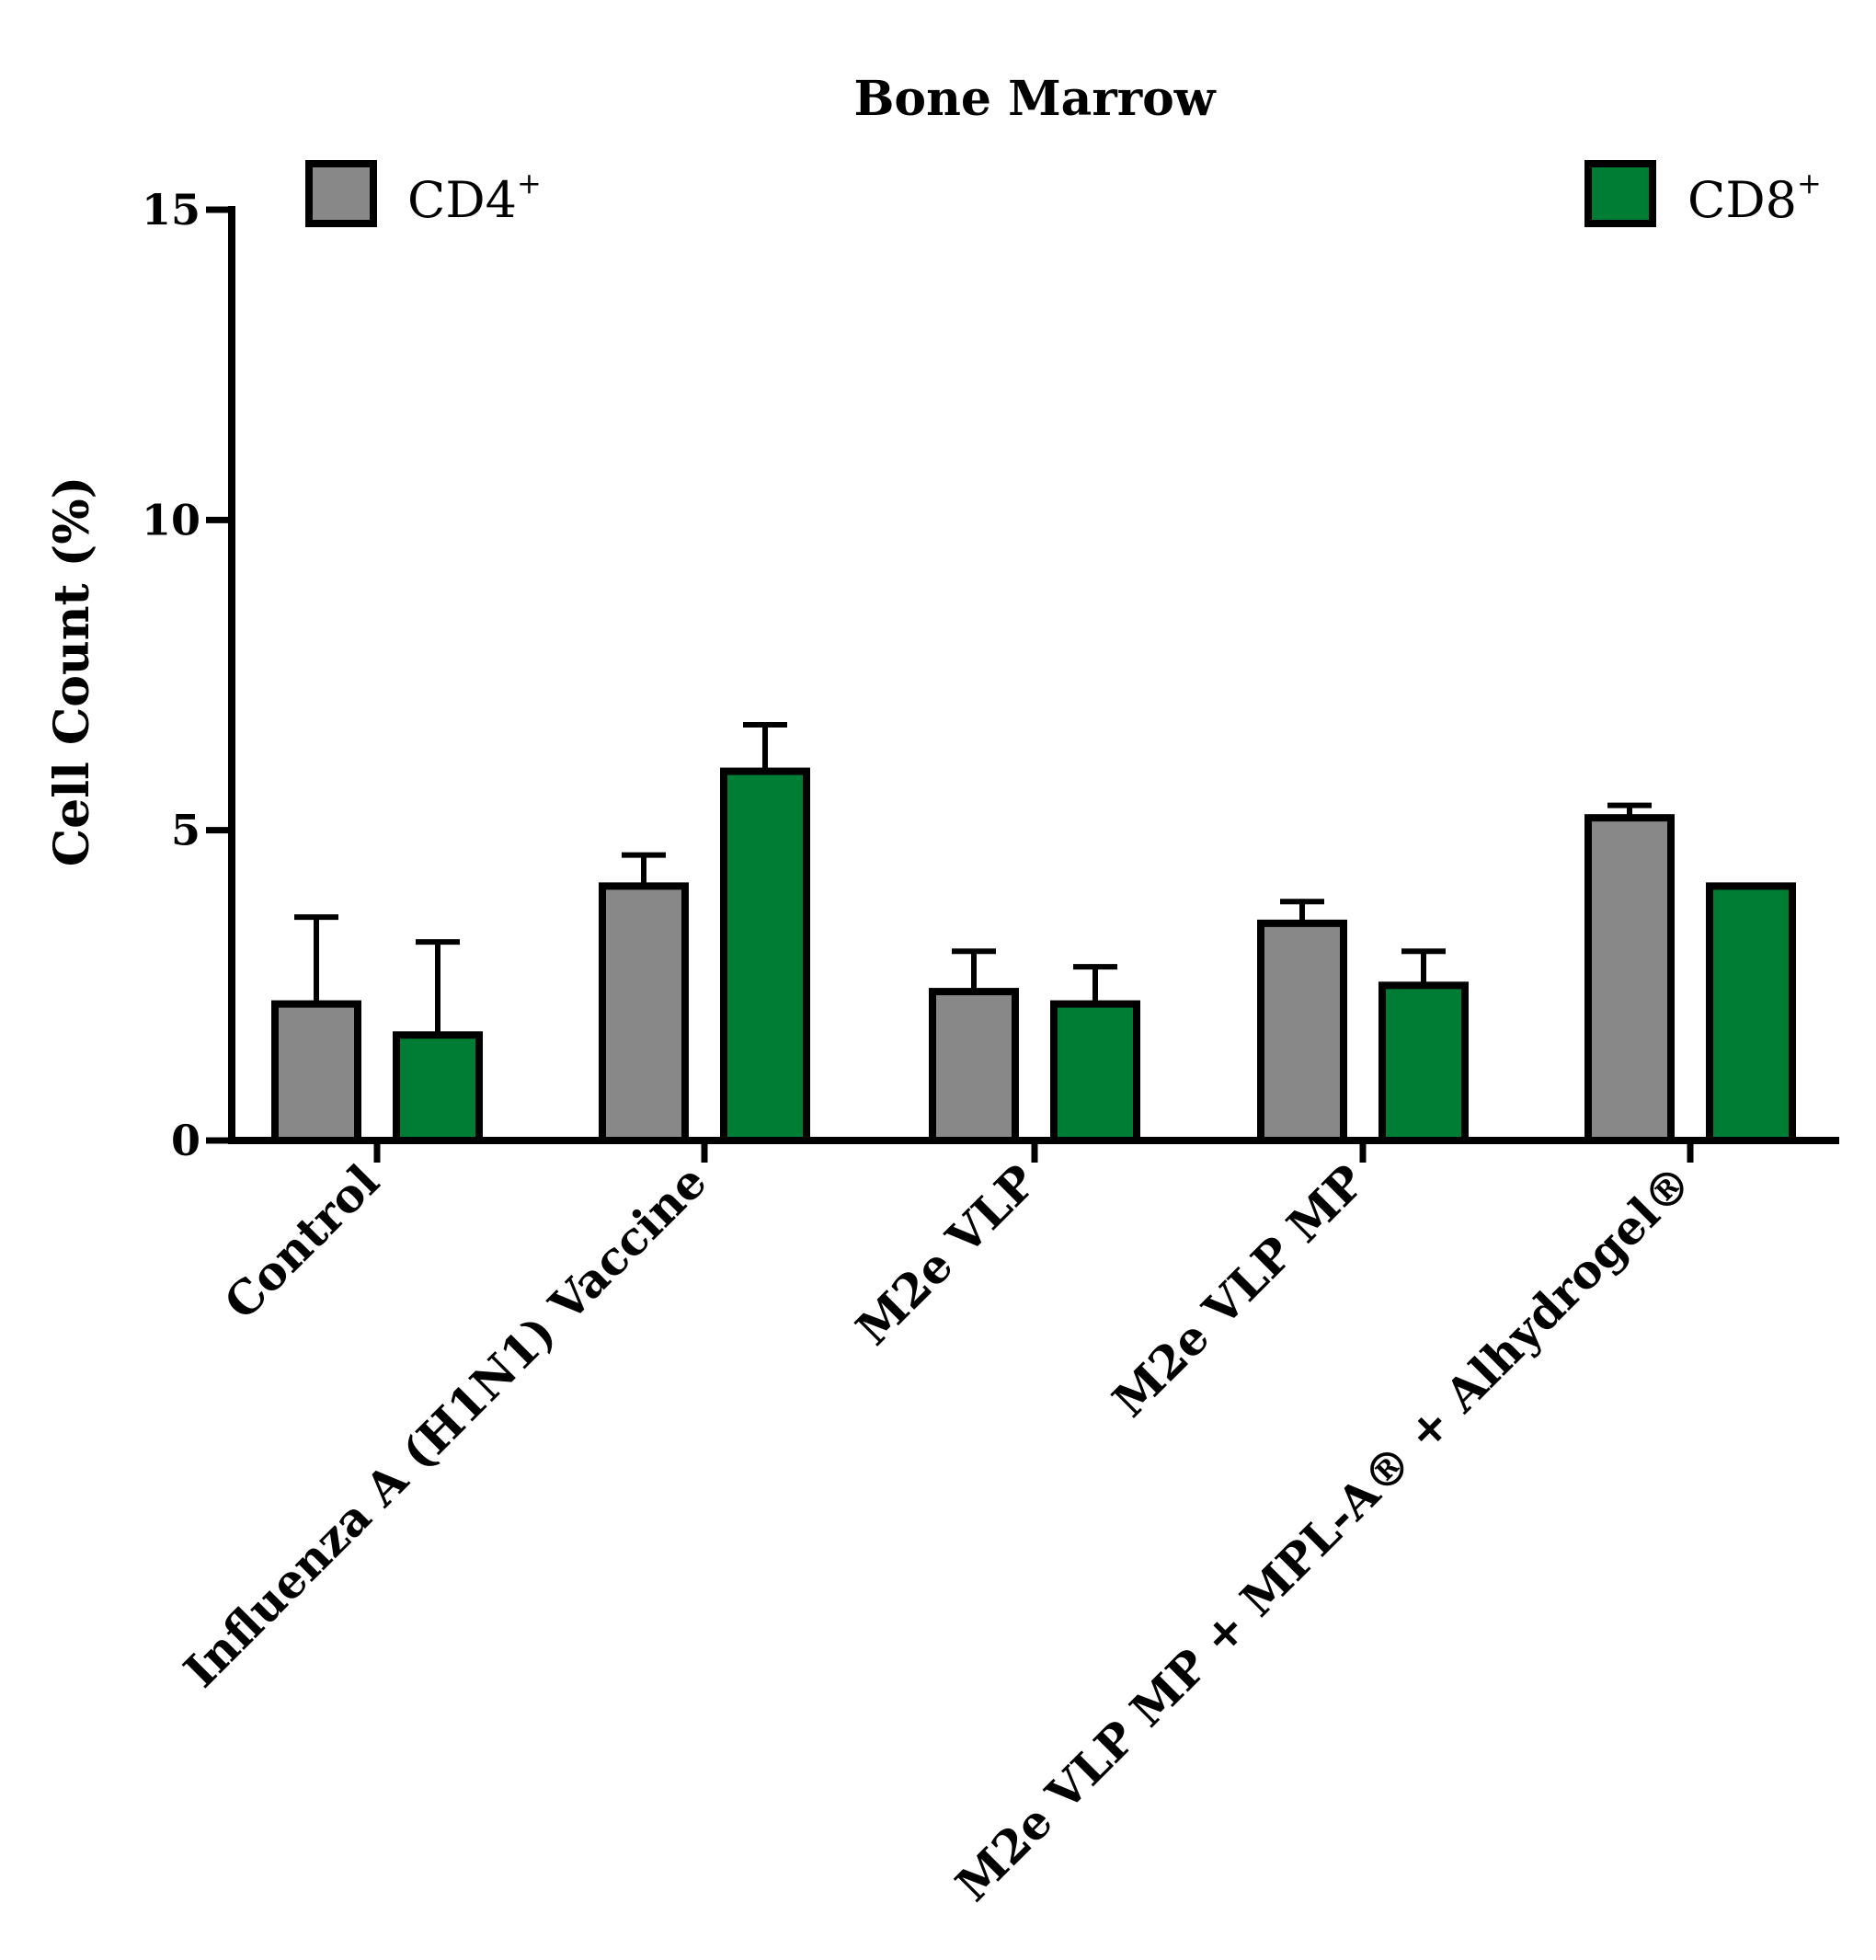  I want to click on category-label-1: Influenza A (H1N1) Vaccine, so click(444, 1426).